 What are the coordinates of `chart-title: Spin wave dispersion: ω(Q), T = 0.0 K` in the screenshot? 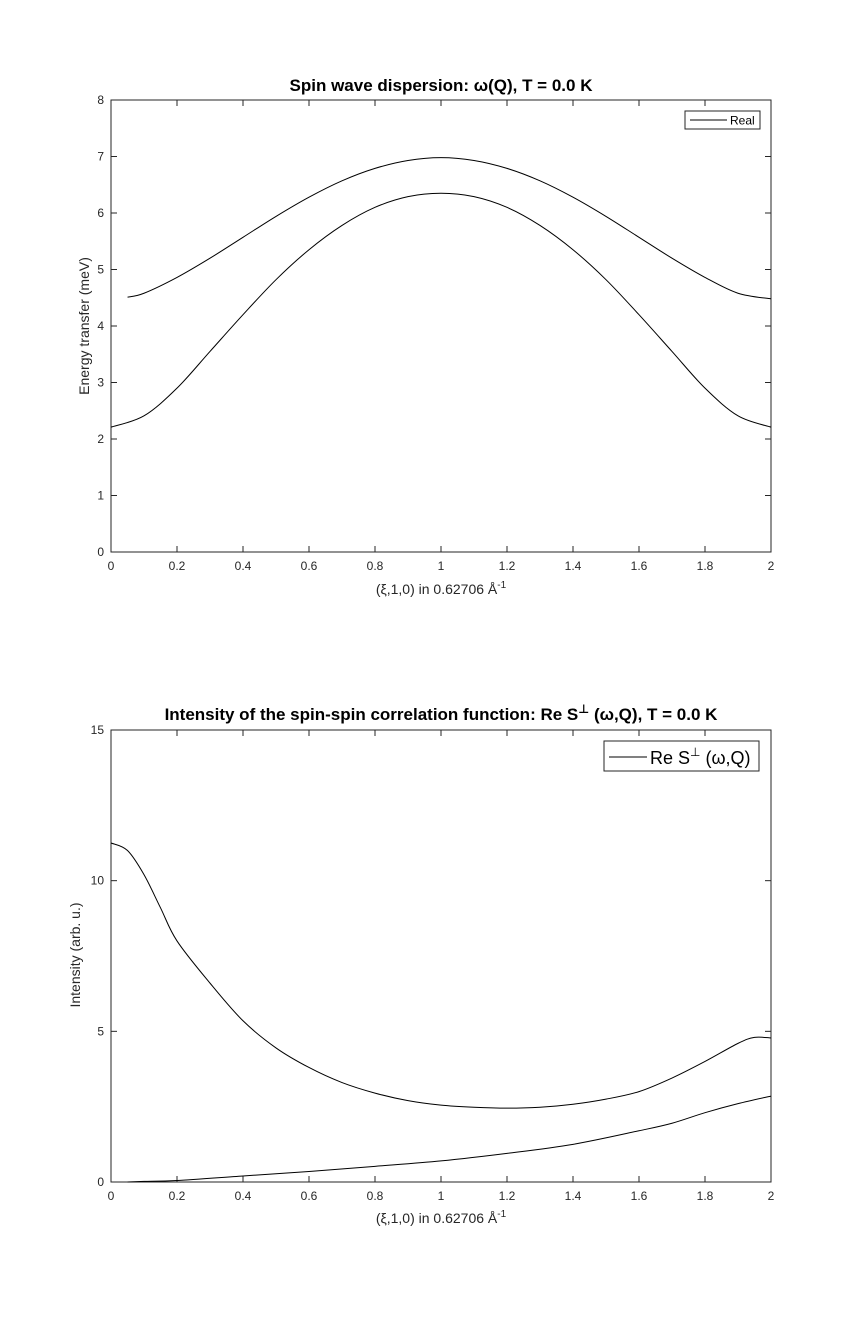 It's located at (442, 85).